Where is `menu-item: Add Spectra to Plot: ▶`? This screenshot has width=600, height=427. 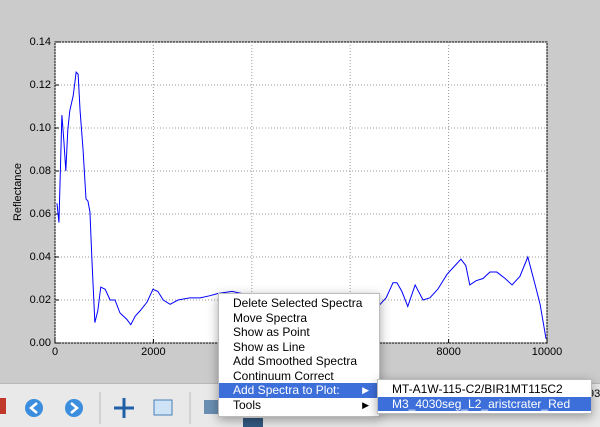 menu-item: Add Spectra to Plot: ▶ is located at coordinates (299, 390).